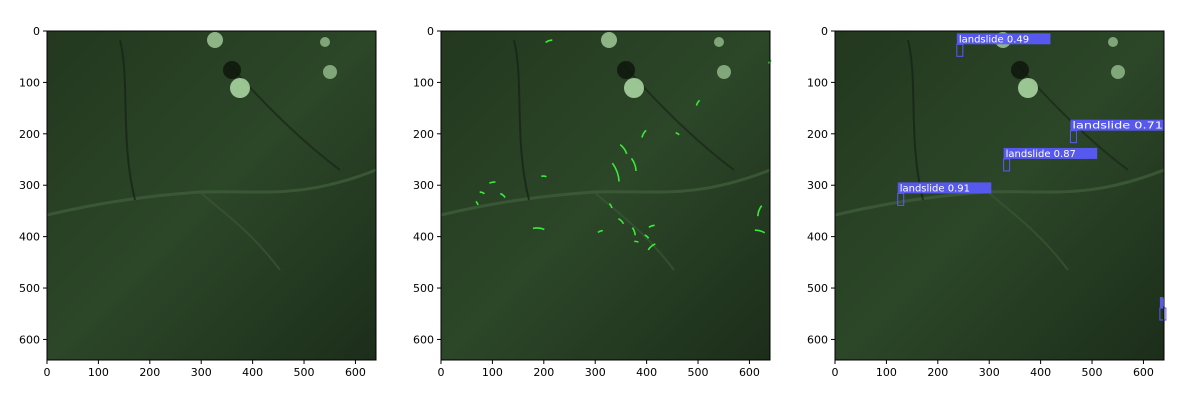  Describe the element at coordinates (935, 188) in the screenshot. I see `detection-label: landslide 0.91` at that location.